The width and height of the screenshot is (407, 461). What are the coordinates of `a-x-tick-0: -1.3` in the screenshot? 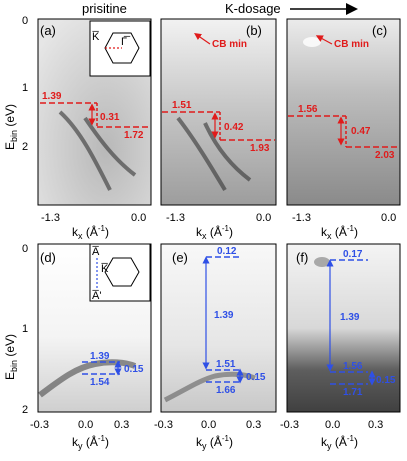 It's located at (50, 218).